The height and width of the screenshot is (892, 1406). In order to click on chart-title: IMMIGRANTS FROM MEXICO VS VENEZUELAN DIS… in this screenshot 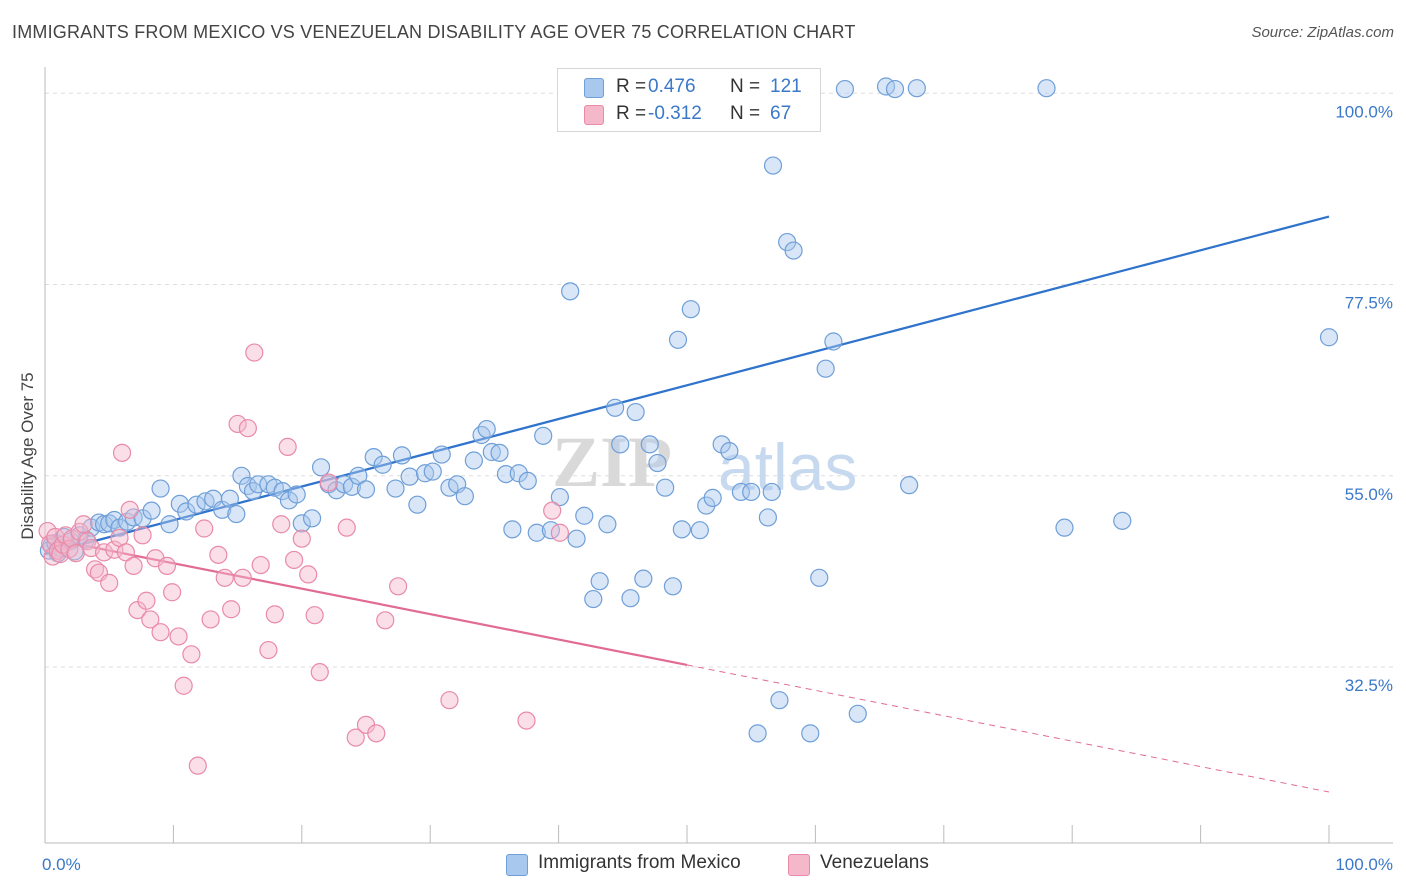, I will do `click(434, 32)`.